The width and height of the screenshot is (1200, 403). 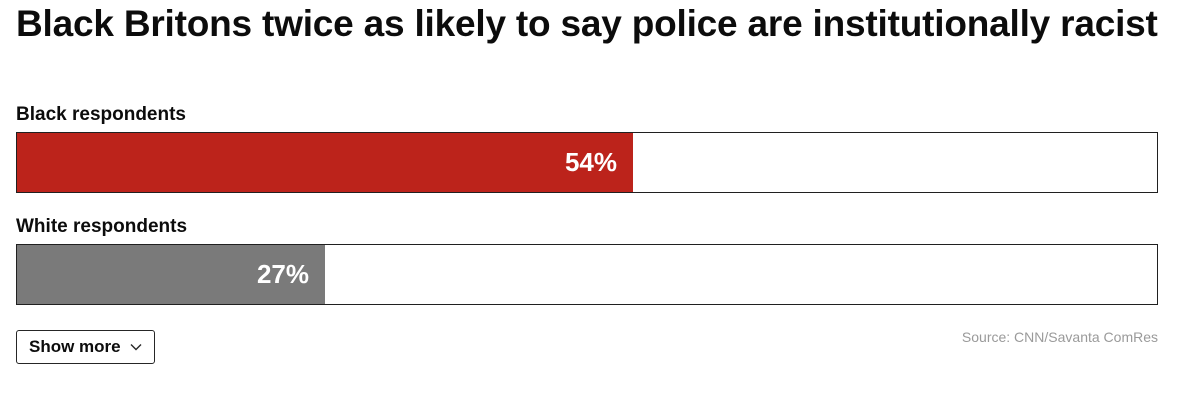 What do you see at coordinates (587, 274) in the screenshot?
I see `bar-track-white: 27%` at bounding box center [587, 274].